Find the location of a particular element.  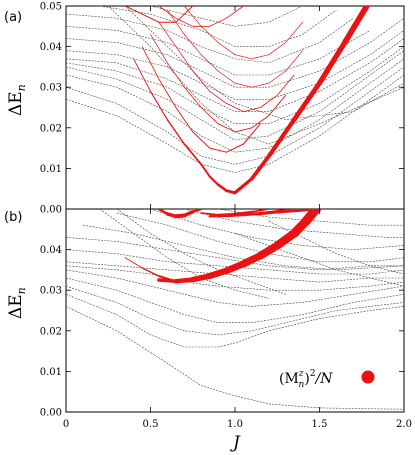

panel-b-xtick-label: 2.0 is located at coordinates (404, 424).